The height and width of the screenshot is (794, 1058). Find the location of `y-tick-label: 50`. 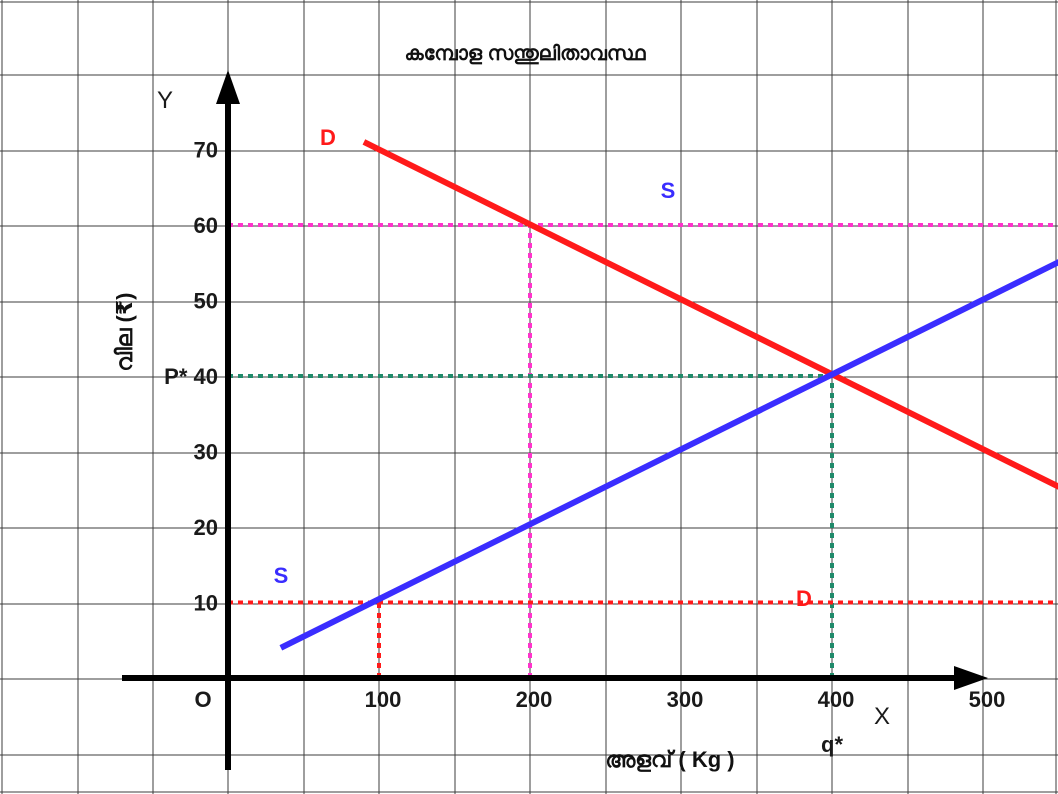

y-tick-label: 50 is located at coordinates (206, 301).